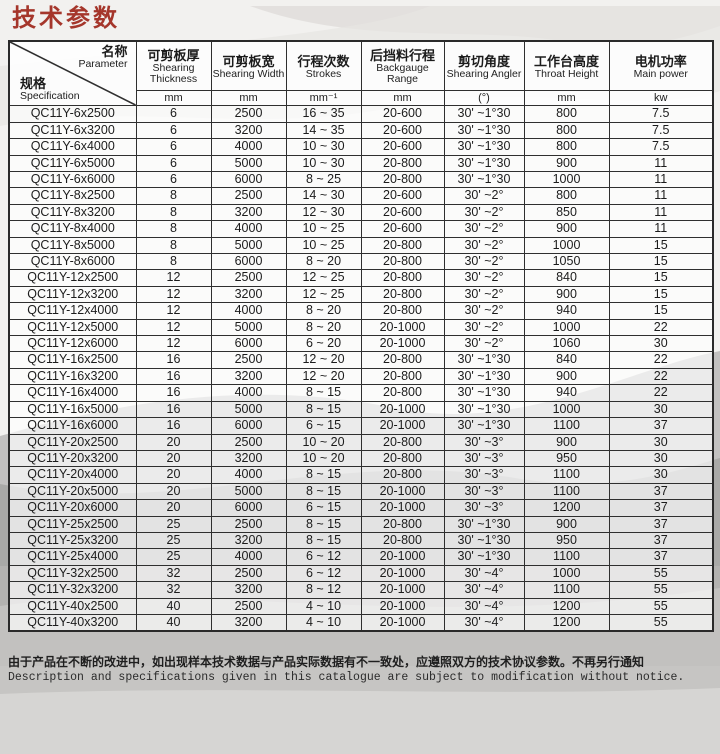  I want to click on column-header-en: Strokes, so click(323, 73).